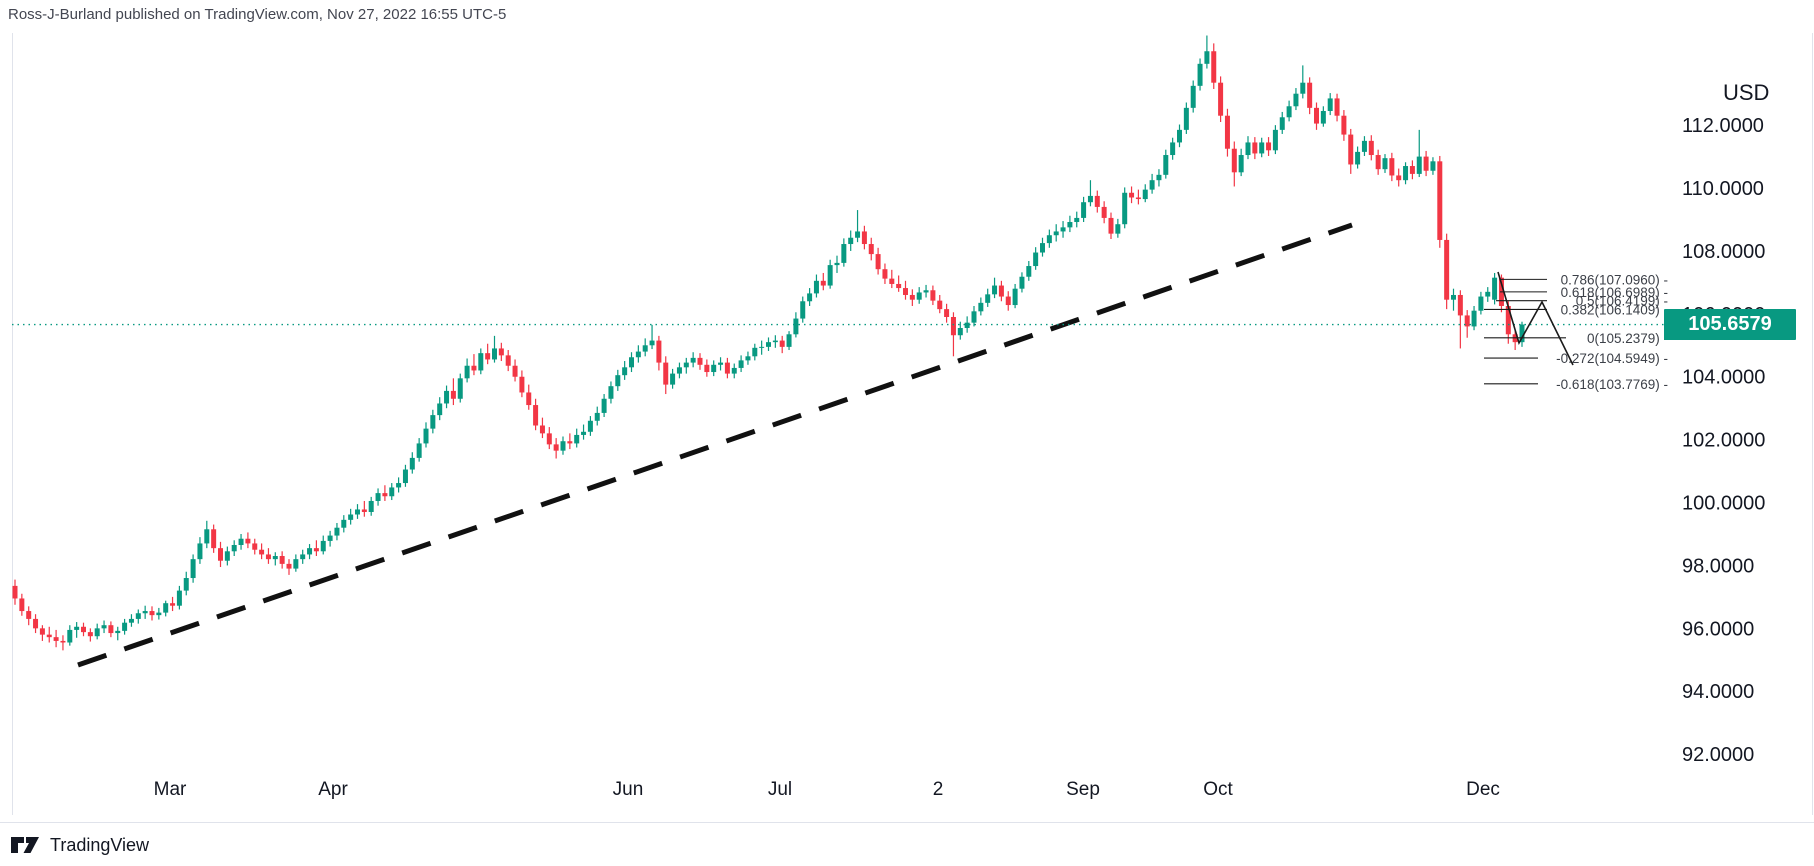 Image resolution: width=1814 pixels, height=866 pixels. I want to click on time-tick-label: Jul, so click(780, 789).